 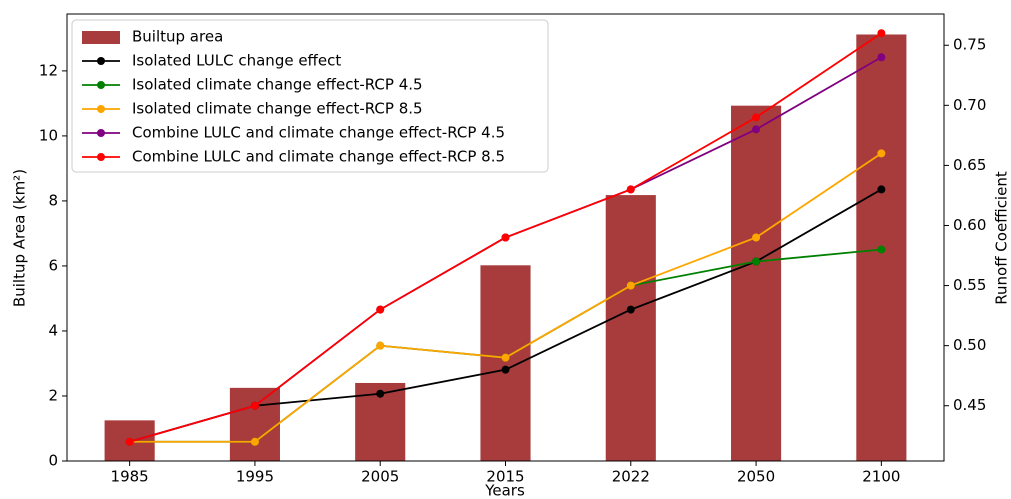 What do you see at coordinates (969, 405) in the screenshot?
I see `y2-tick-label: 0.45` at bounding box center [969, 405].